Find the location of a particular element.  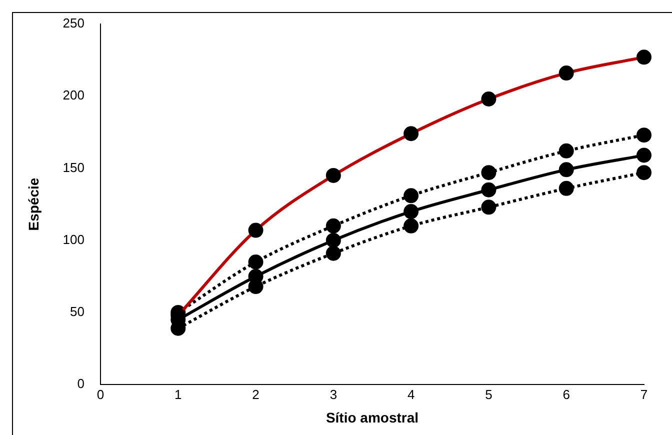

x-tick-label: 5 is located at coordinates (488, 394).